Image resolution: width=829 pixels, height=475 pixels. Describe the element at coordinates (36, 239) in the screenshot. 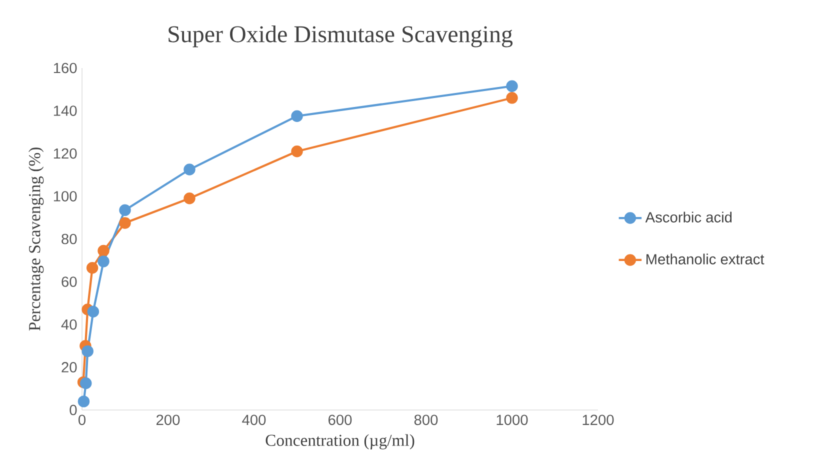

I see `y-axis-title: Percentage Scavenging (%)` at that location.